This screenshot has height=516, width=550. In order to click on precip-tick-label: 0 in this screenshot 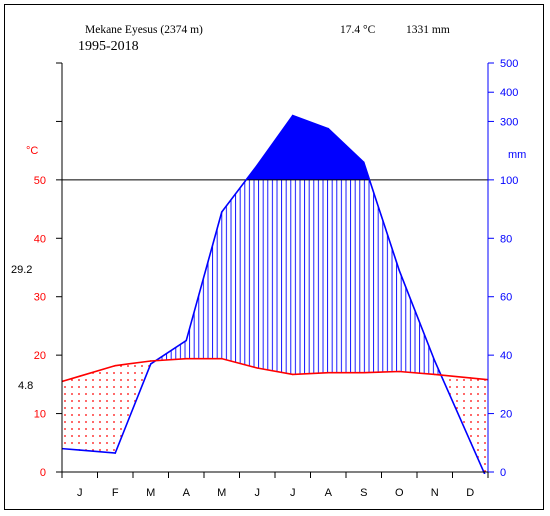, I will do `click(503, 473)`.